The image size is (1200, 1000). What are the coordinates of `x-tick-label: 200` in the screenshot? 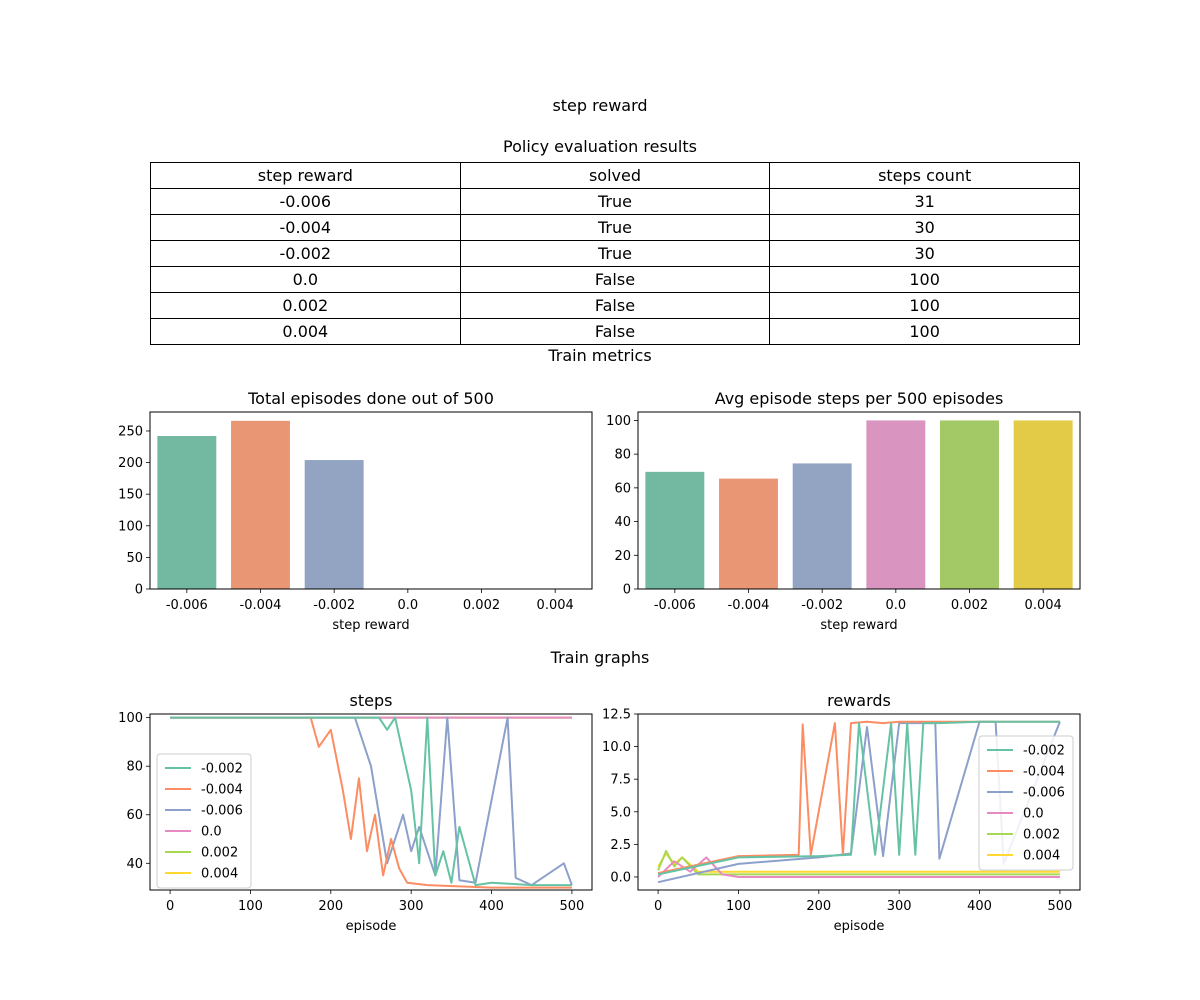 It's located at (818, 906).